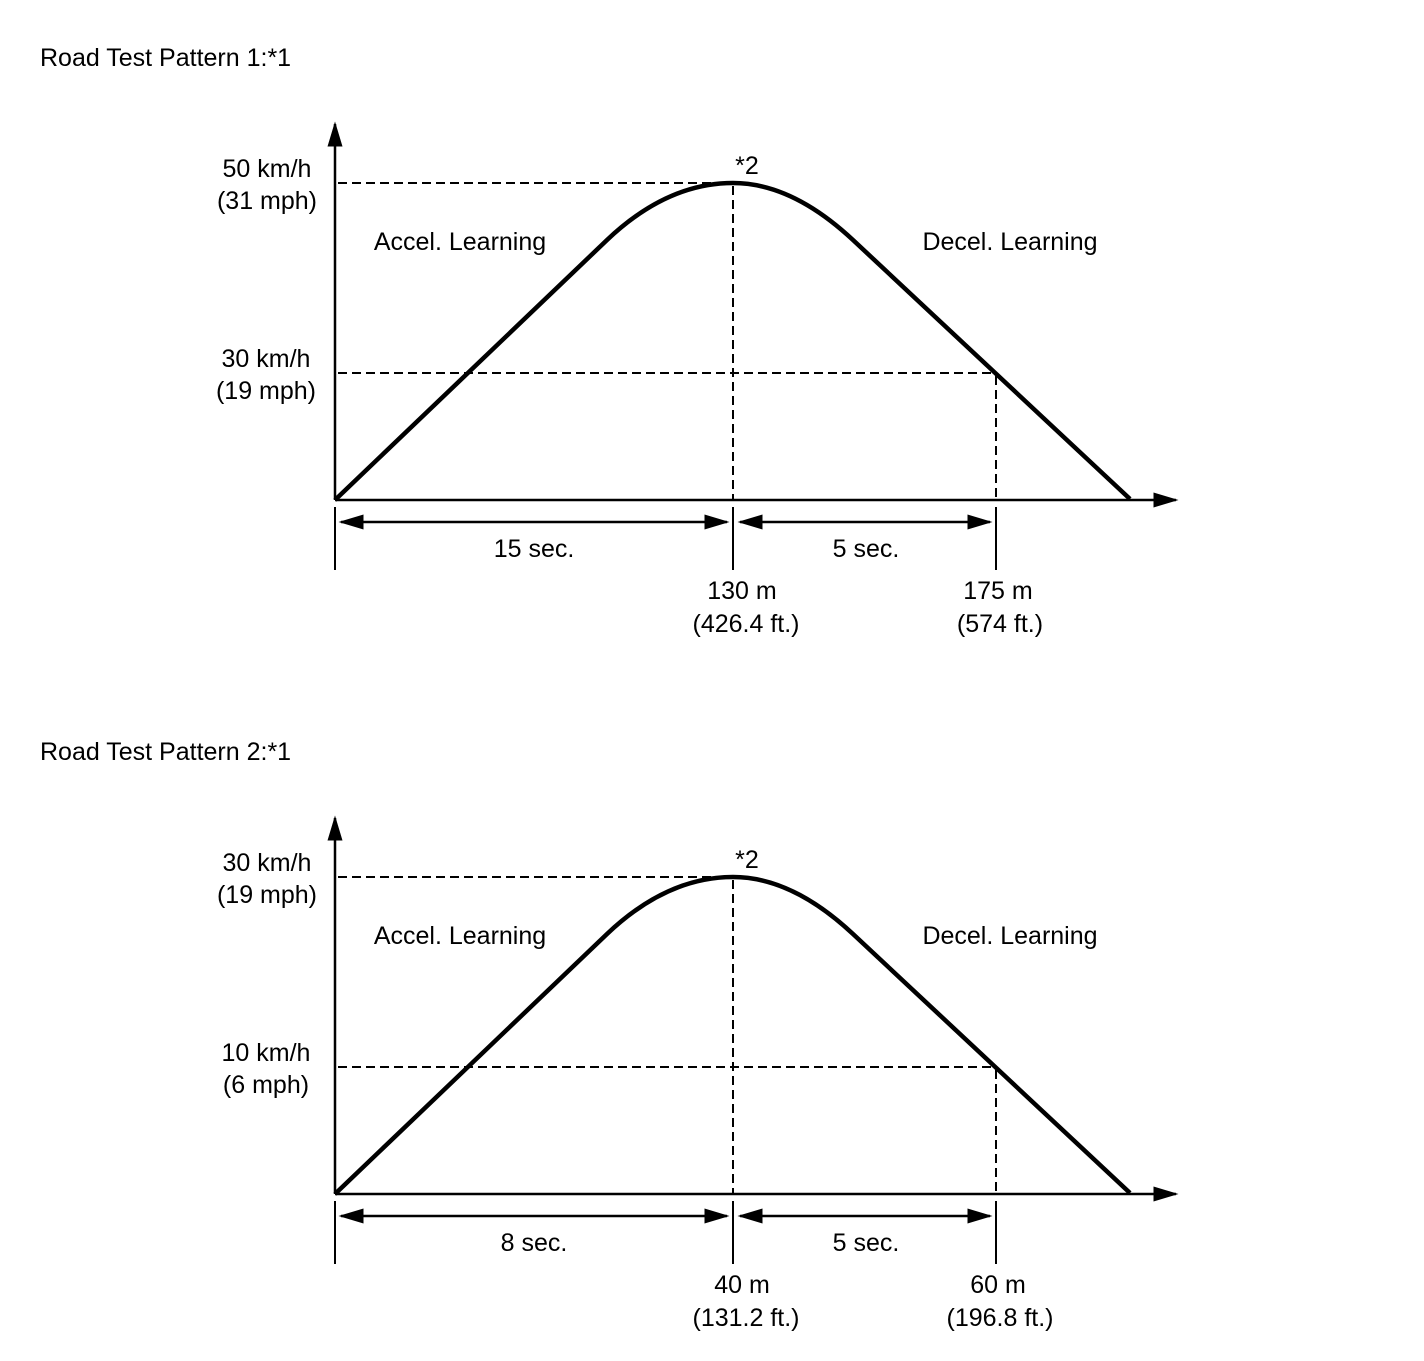 Image resolution: width=1424 pixels, height=1361 pixels. What do you see at coordinates (1000, 1318) in the screenshot?
I see `pattern2-end-distance-ft-label: (196.8 ft.)` at bounding box center [1000, 1318].